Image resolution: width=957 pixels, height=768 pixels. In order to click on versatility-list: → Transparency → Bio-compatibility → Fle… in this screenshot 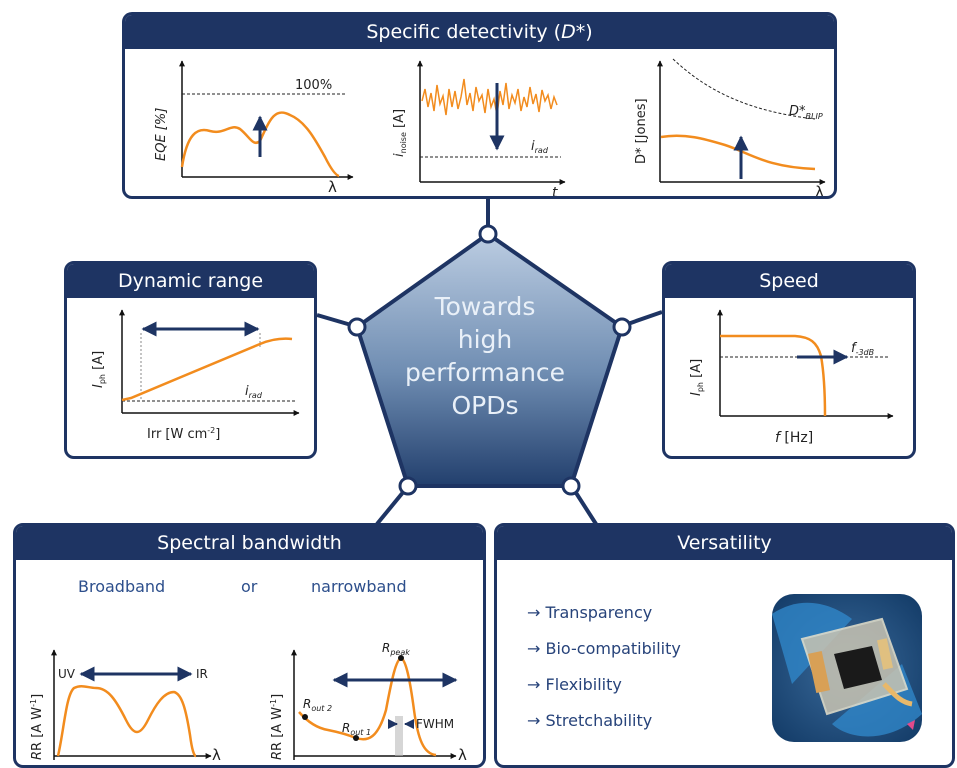, I will do `click(604, 674)`.